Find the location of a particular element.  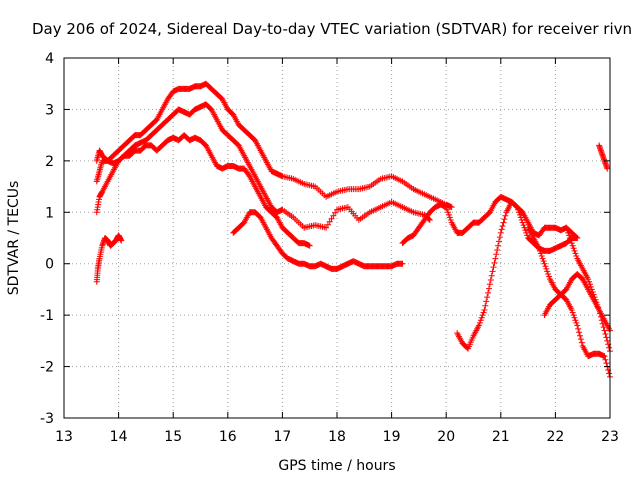

x-axis-label: GPS time / hours is located at coordinates (336, 466).